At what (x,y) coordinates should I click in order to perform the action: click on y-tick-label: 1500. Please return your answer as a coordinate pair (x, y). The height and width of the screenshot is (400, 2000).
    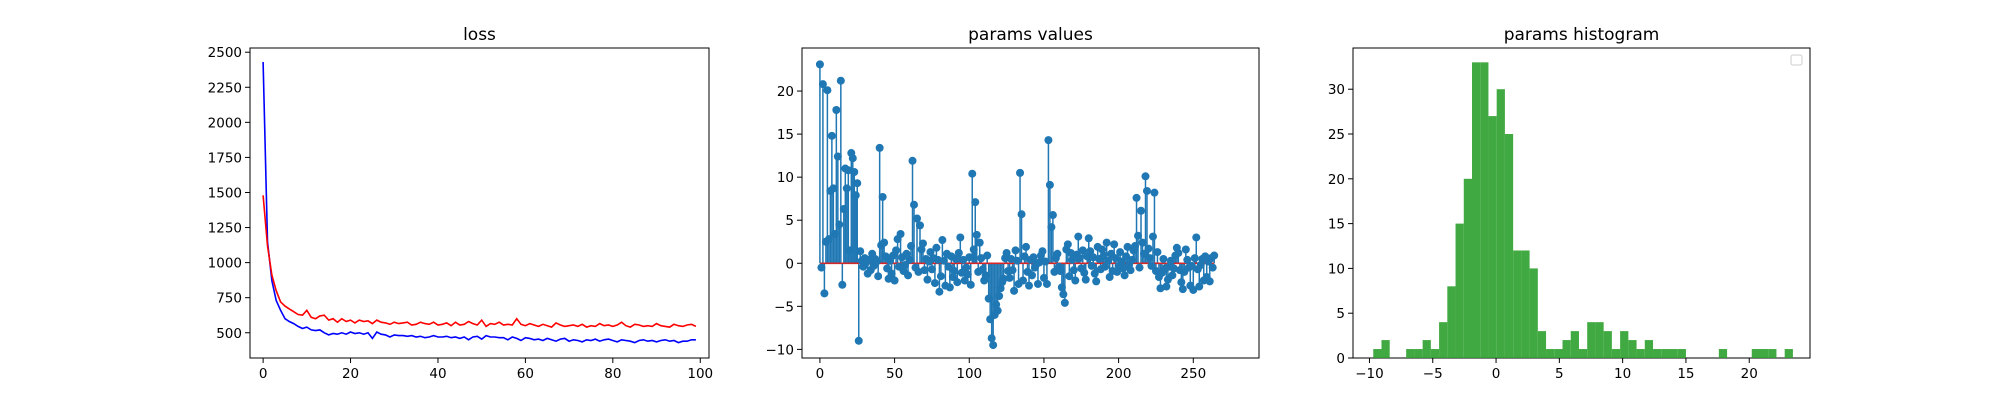
    Looking at the image, I should click on (225, 193).